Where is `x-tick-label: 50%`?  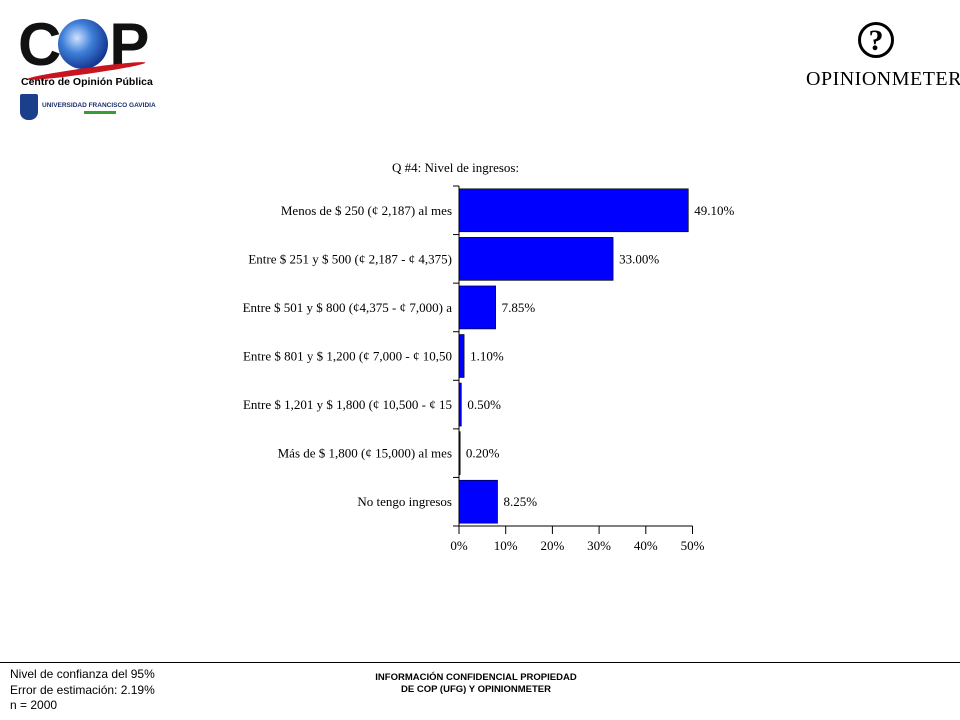
x-tick-label: 50% is located at coordinates (693, 545).